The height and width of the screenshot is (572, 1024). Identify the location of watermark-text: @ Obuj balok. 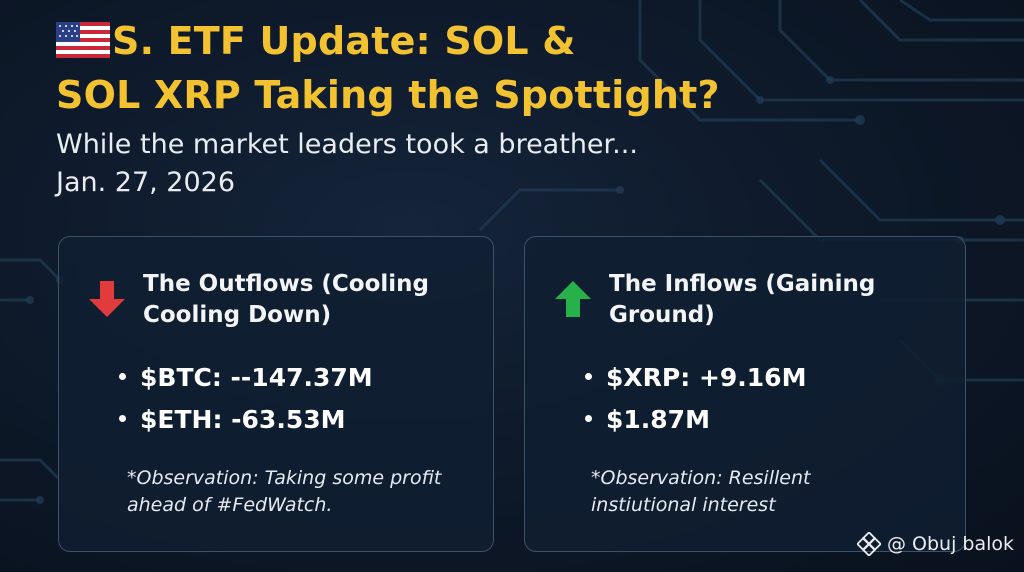
(950, 544).